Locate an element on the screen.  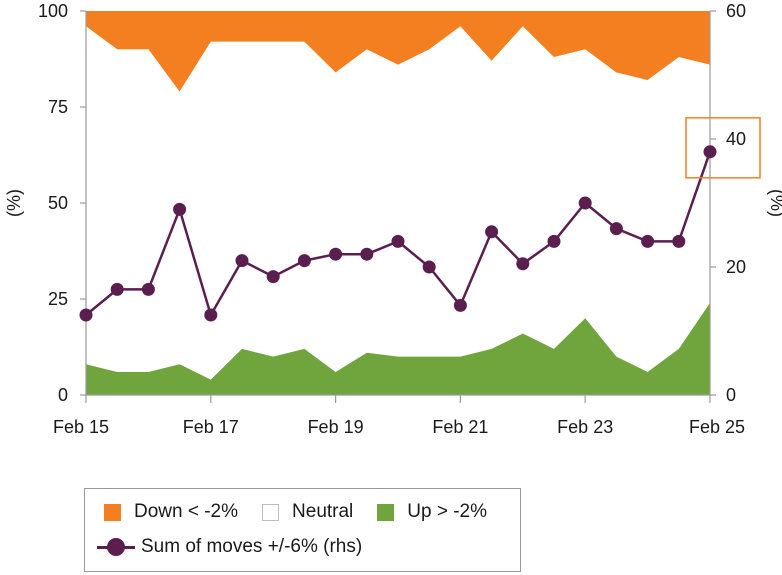
x-tick-label: Feb 15 is located at coordinates (81, 427).